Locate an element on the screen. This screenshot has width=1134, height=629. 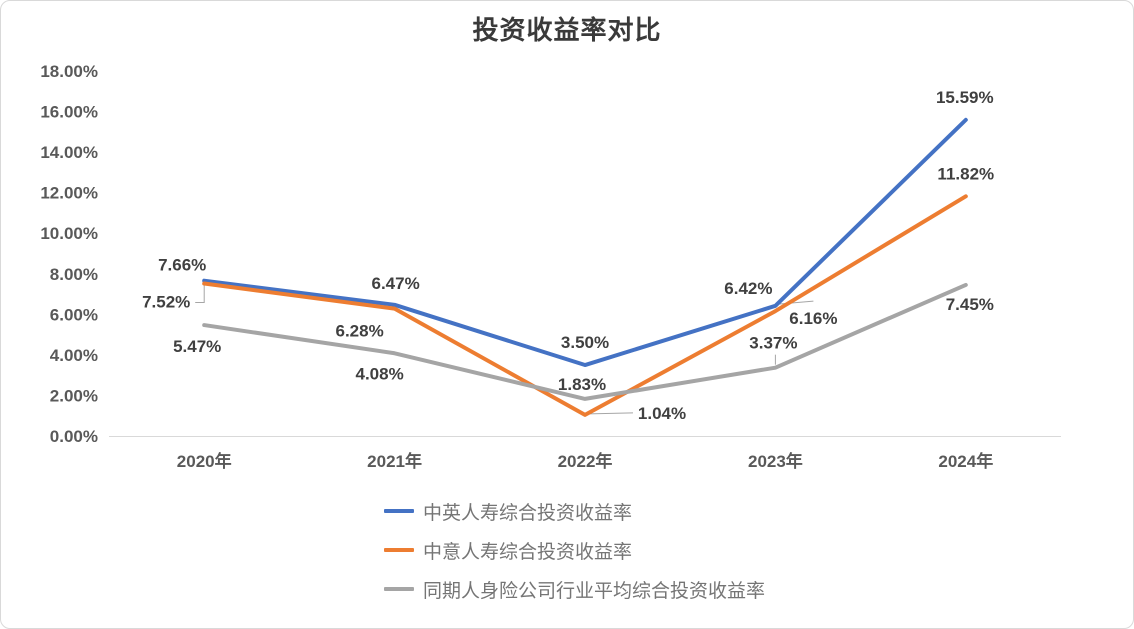
legend-label: 同期人身险公司行业平均综合投资收益率 is located at coordinates (594, 591).